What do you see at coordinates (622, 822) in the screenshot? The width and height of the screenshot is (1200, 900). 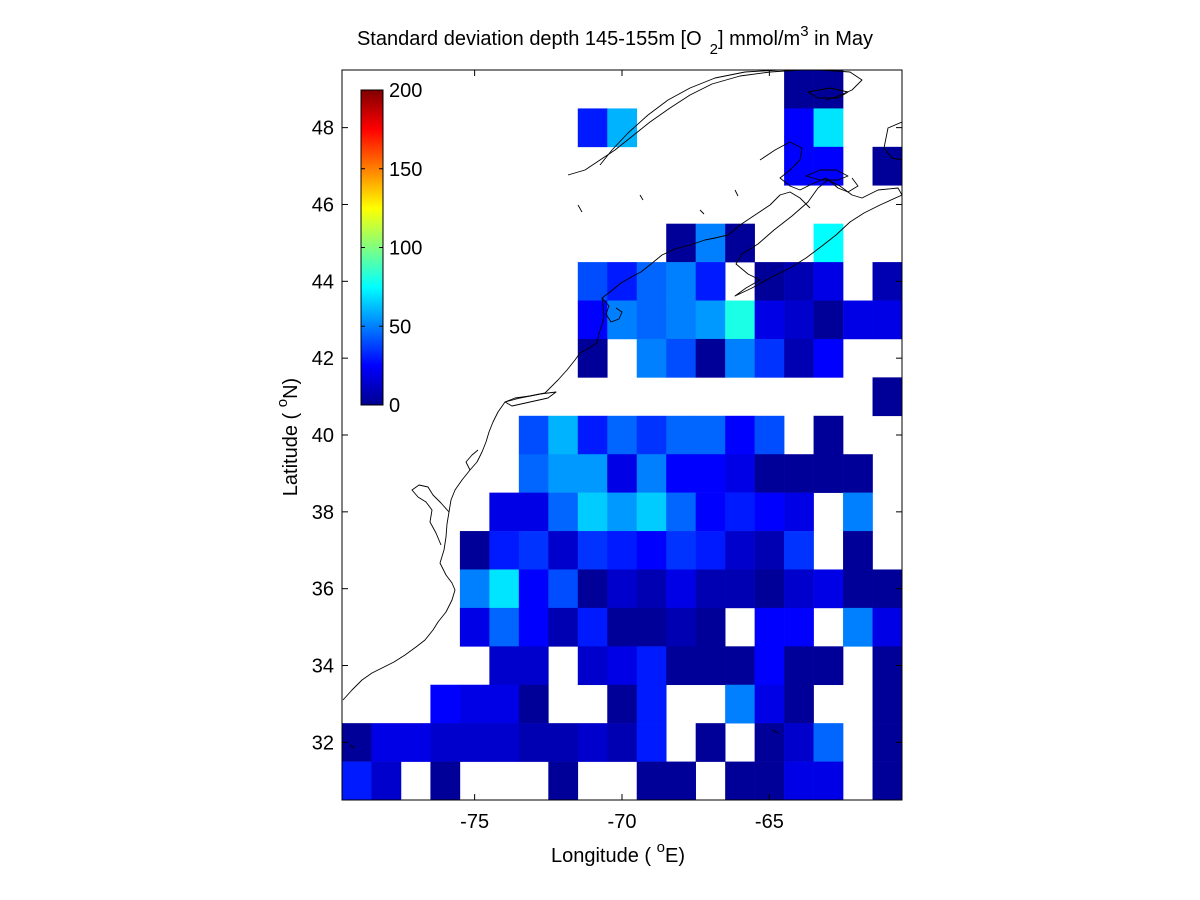 I see `x-tick-label: -70` at bounding box center [622, 822].